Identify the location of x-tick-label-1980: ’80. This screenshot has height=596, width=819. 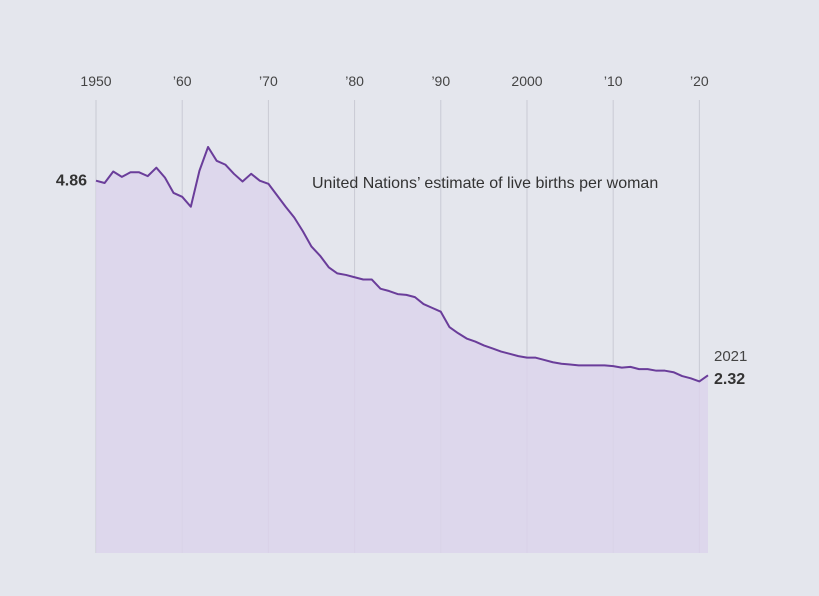
(354, 81).